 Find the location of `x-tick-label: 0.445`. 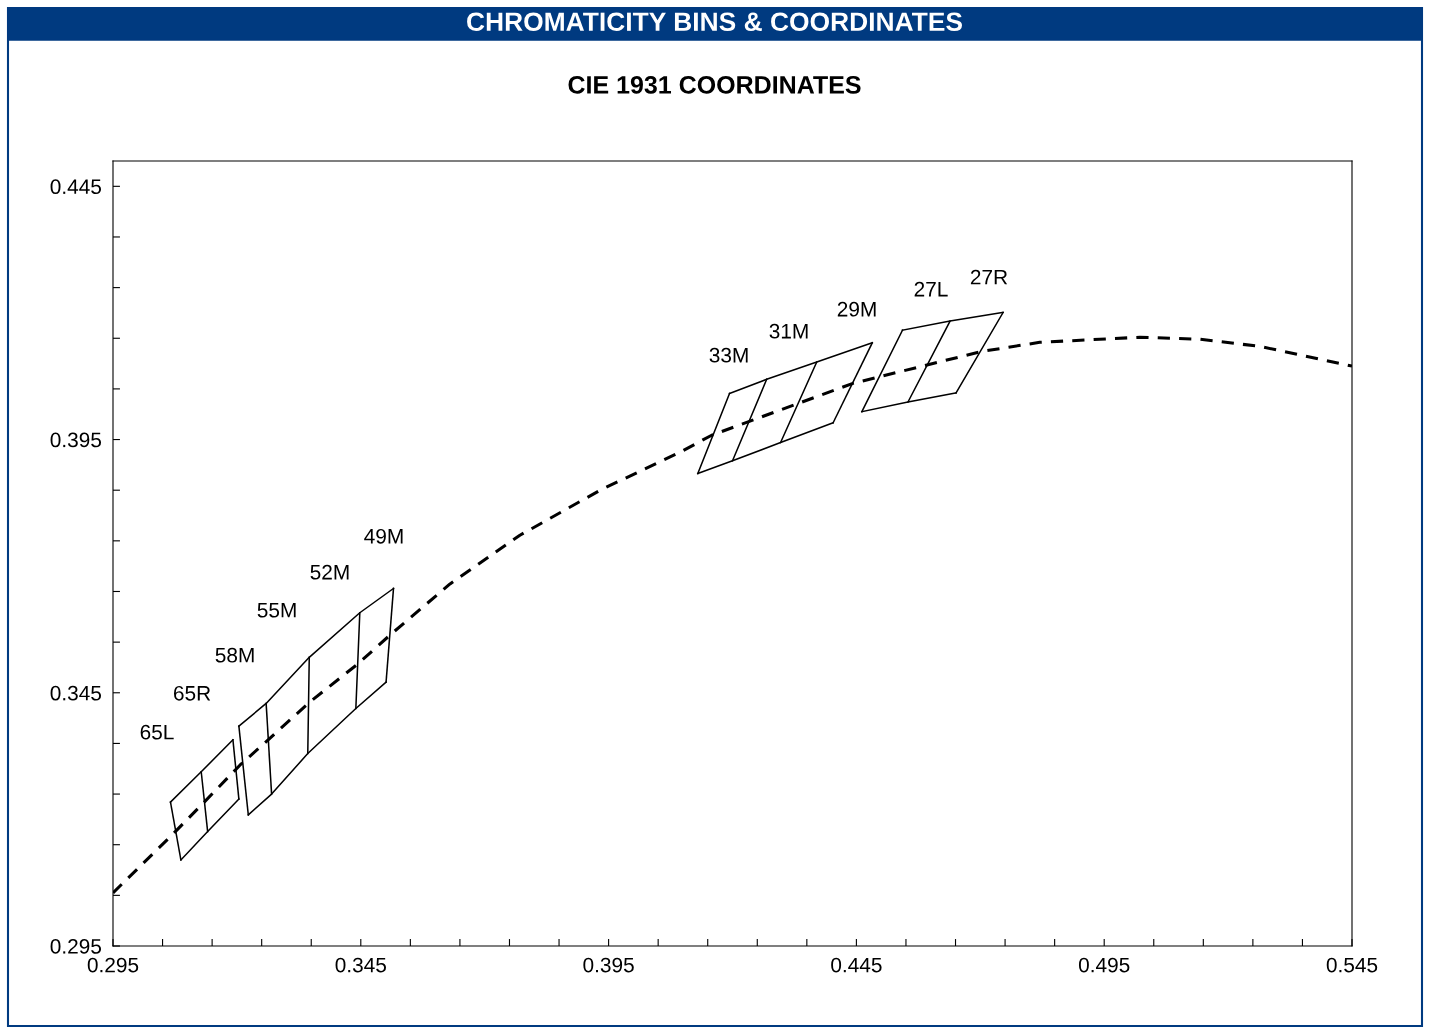

x-tick-label: 0.445 is located at coordinates (856, 965).